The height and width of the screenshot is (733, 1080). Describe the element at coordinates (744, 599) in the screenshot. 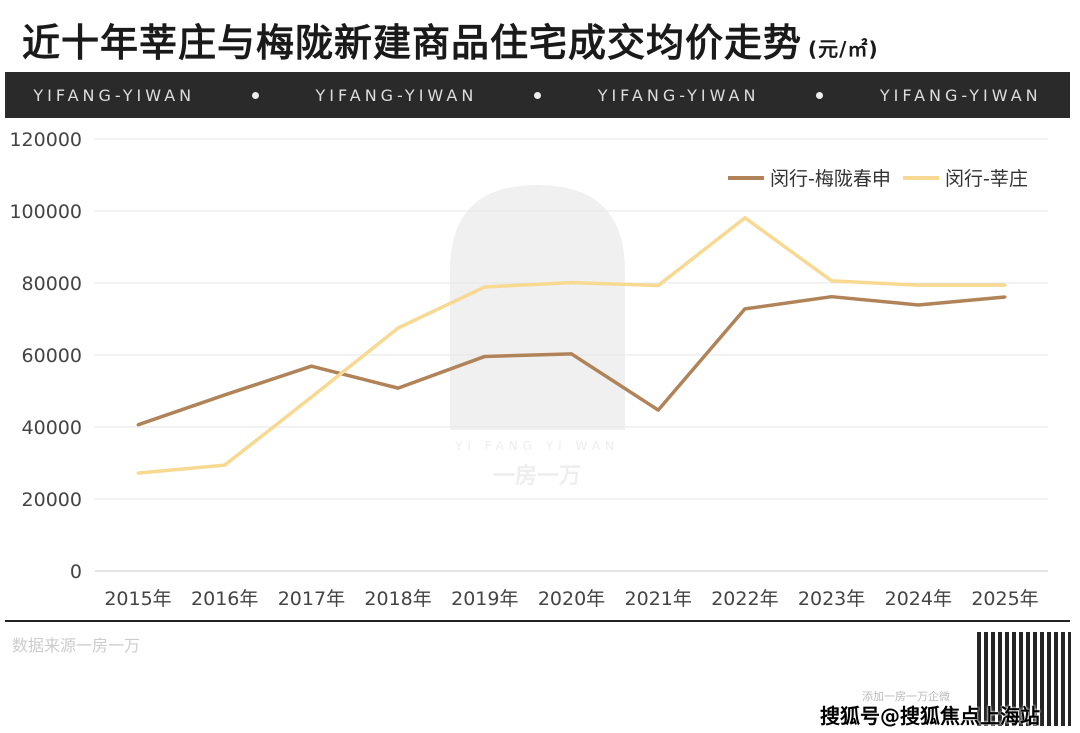

I see `x-tick-label: 2022年` at that location.